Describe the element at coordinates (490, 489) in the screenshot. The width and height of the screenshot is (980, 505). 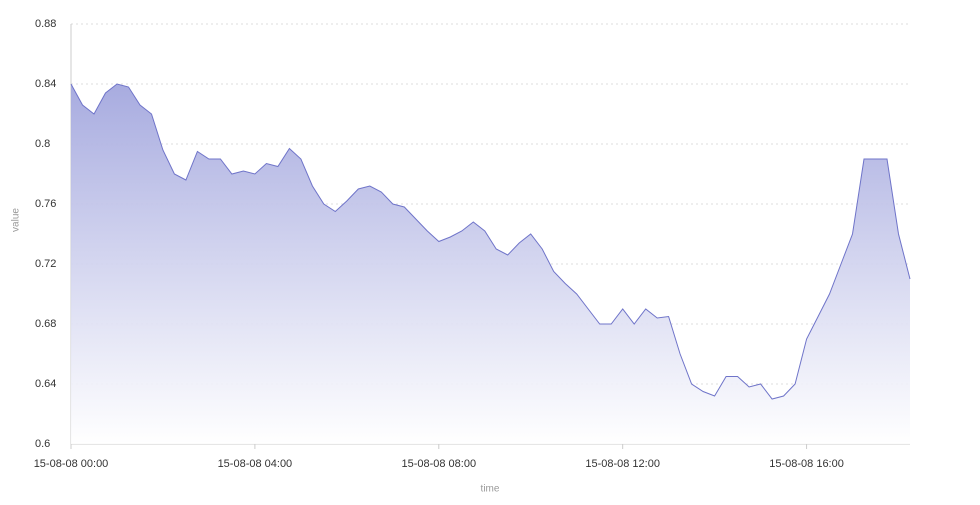
I see `x-axis-title: time` at that location.